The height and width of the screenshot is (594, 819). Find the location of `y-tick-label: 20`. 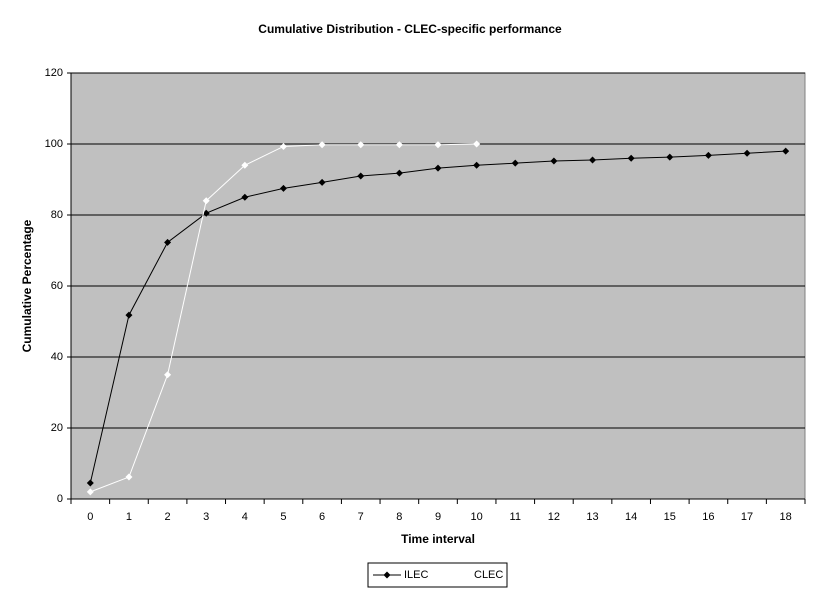

y-tick-label: 20 is located at coordinates (57, 428).